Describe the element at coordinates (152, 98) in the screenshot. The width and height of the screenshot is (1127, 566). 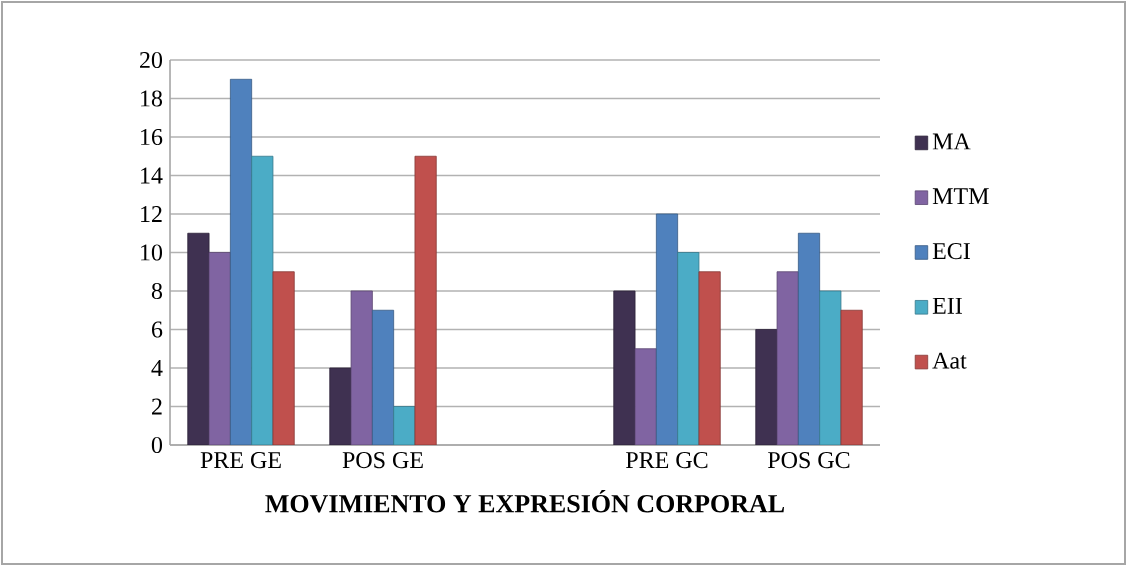
I see `y-tick-label: 18` at that location.